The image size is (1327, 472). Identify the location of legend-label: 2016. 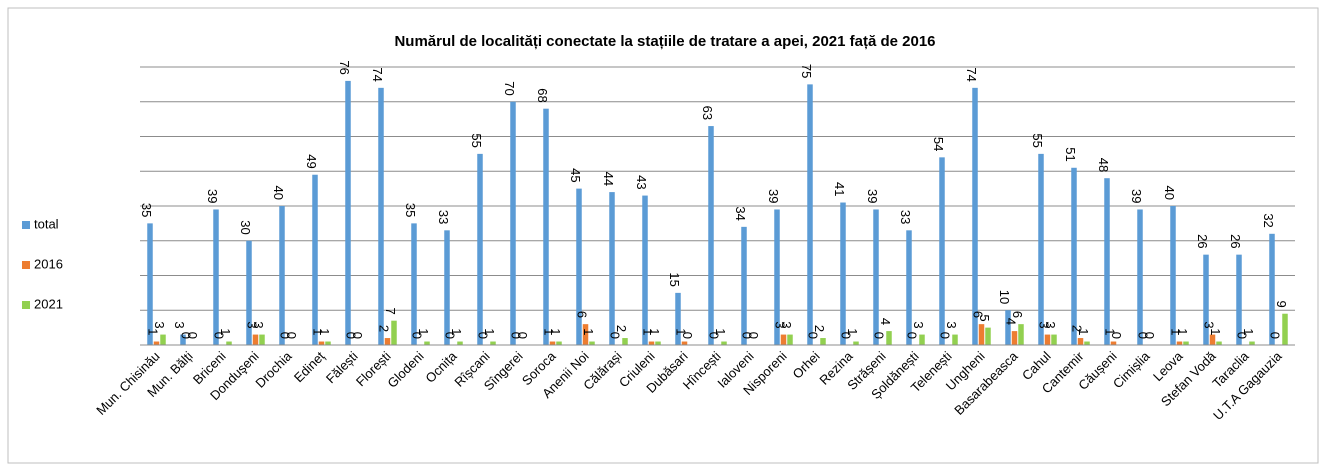
(48, 263).